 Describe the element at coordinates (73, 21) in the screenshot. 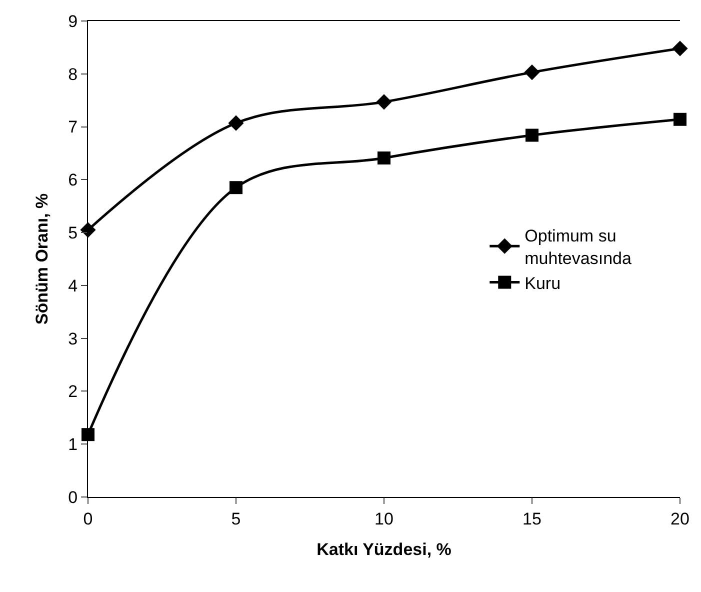

I see `y-tick-label: 9` at that location.